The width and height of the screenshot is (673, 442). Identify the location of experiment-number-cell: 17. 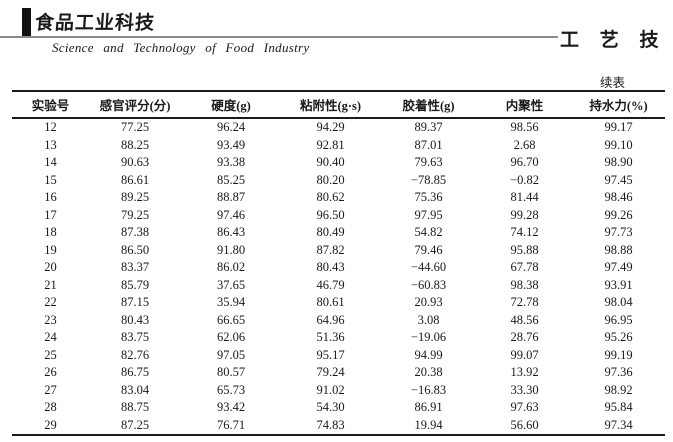
(50, 214).